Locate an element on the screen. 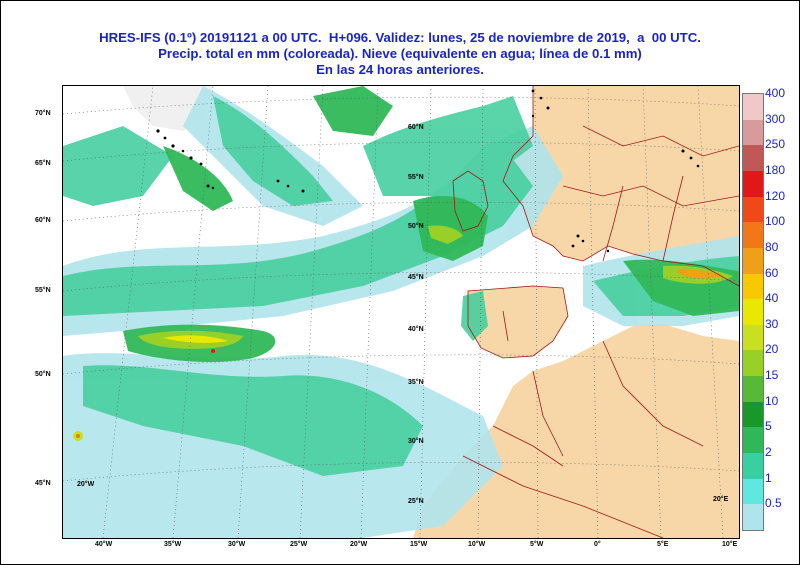 This screenshot has width=800, height=565. left-lat-label: 45°N is located at coordinates (43, 483).